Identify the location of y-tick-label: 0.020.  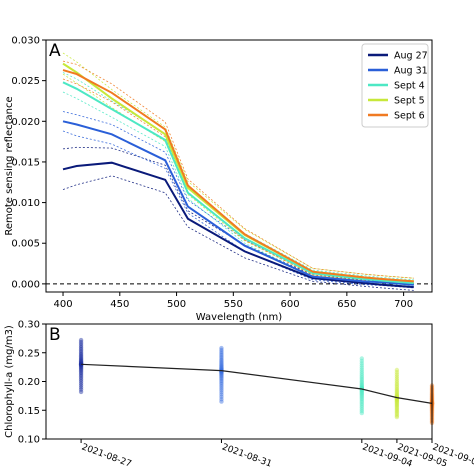
(25, 122).